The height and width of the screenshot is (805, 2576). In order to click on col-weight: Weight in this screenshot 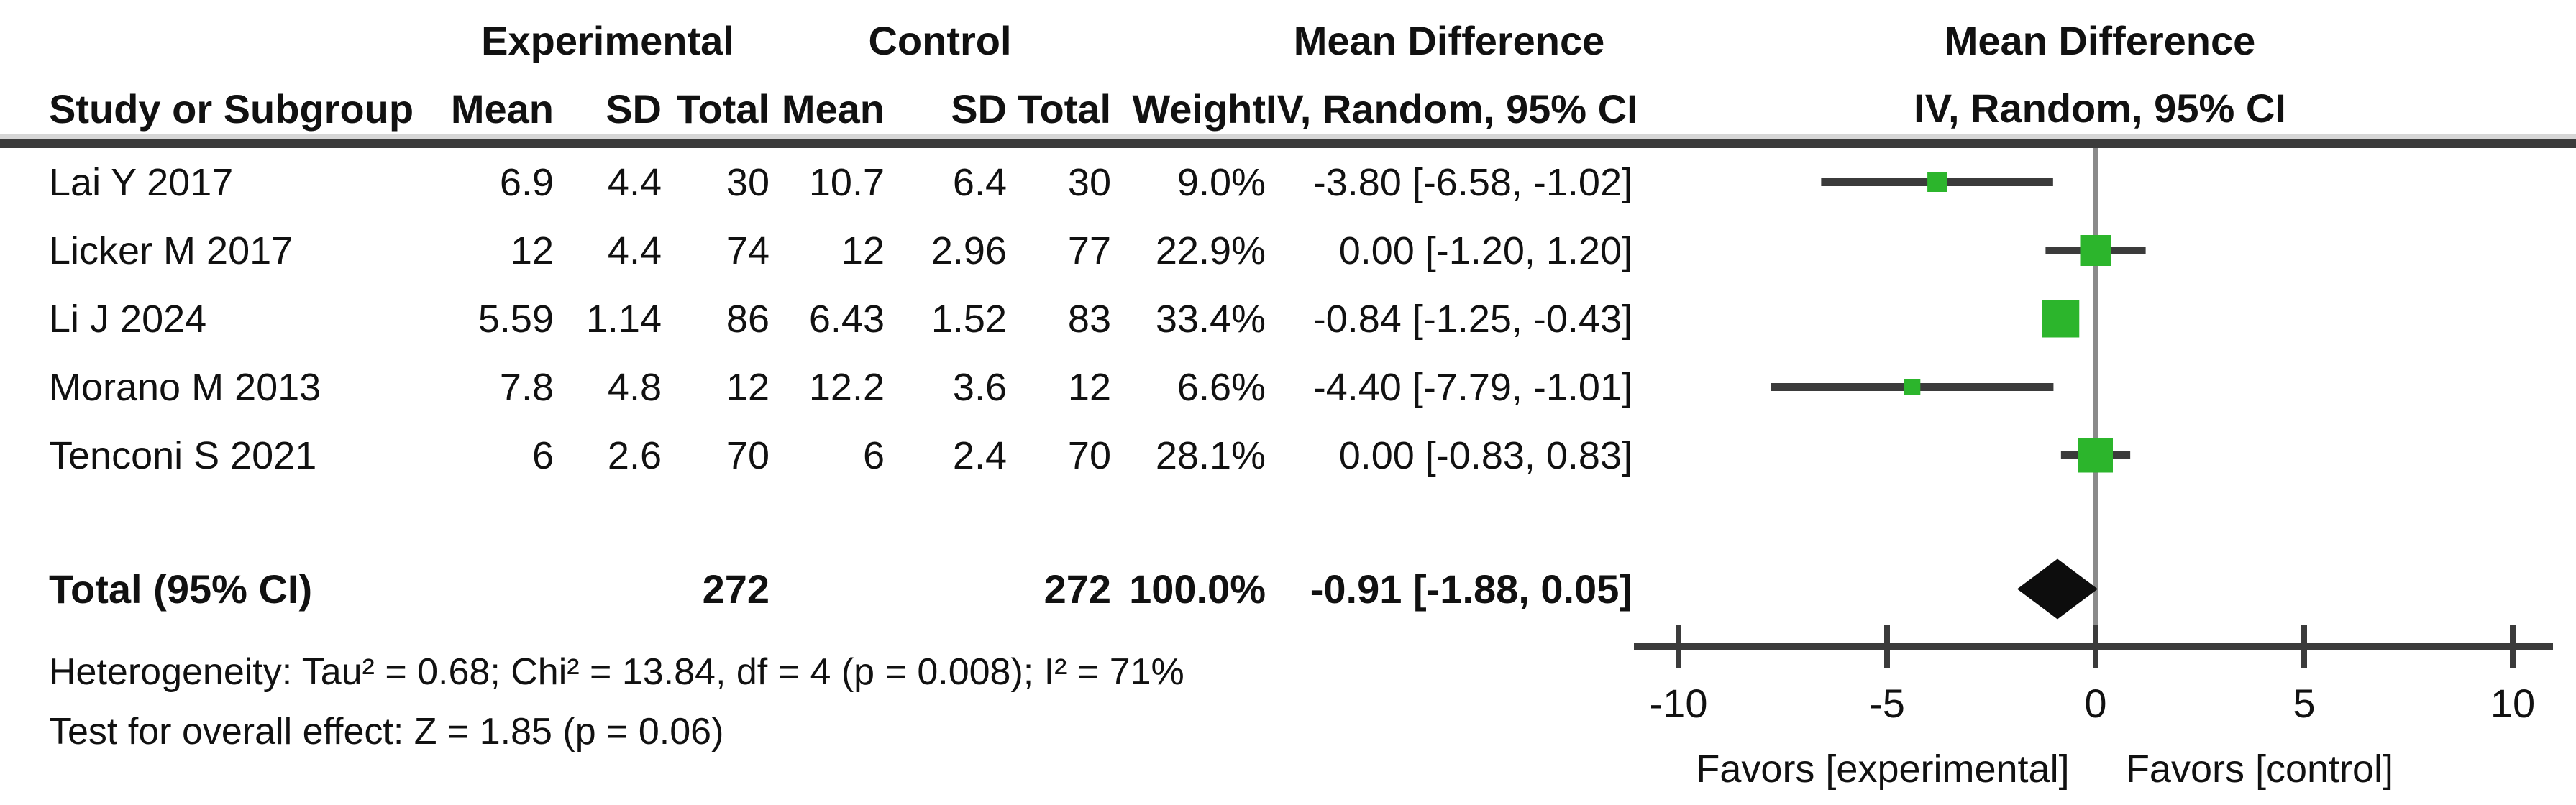, I will do `click(1199, 109)`.